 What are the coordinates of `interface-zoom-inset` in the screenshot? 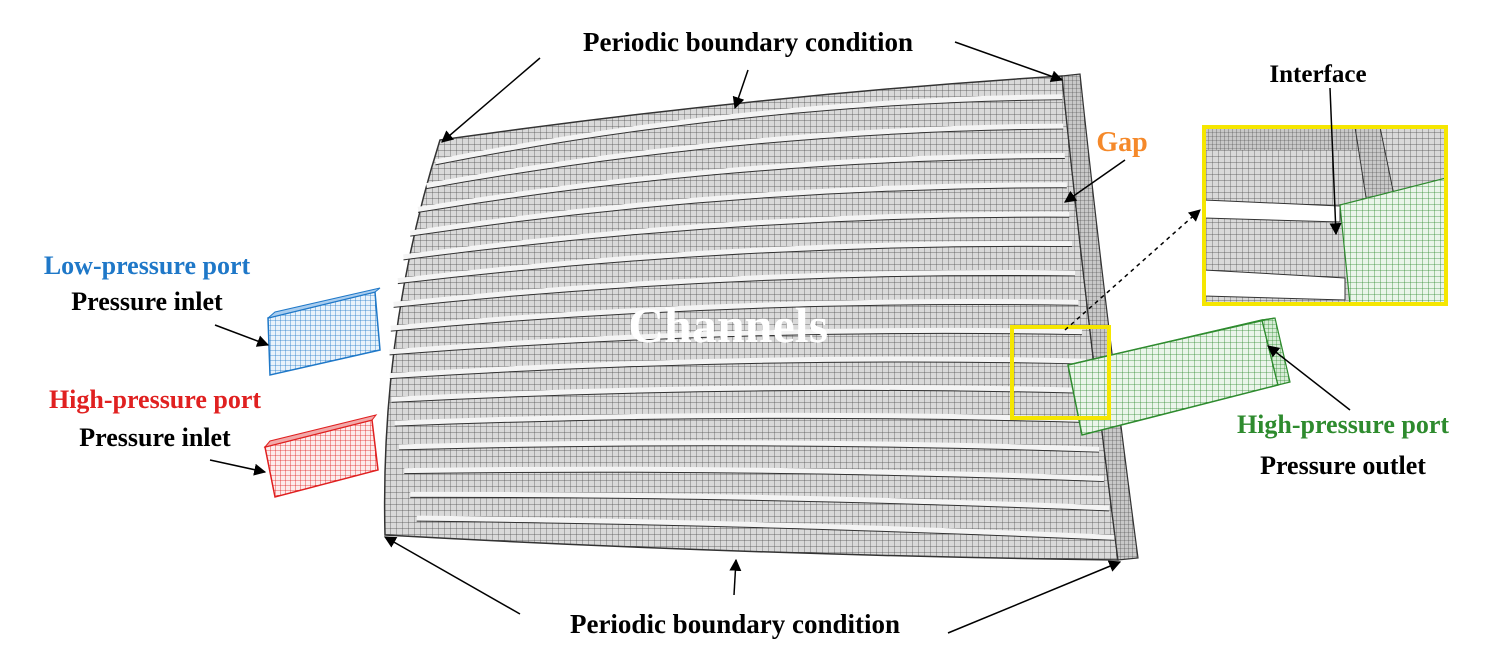 It's located at (1325, 215).